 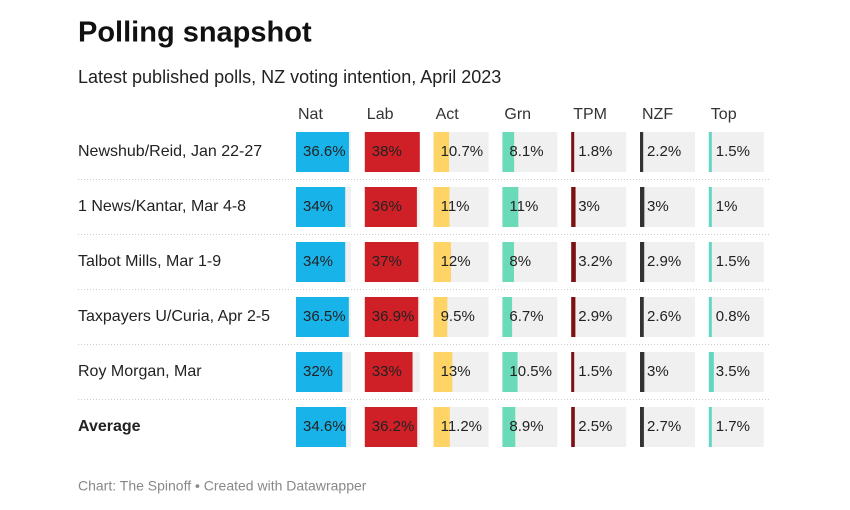 I want to click on value-label: 3.2%, so click(x=595, y=261).